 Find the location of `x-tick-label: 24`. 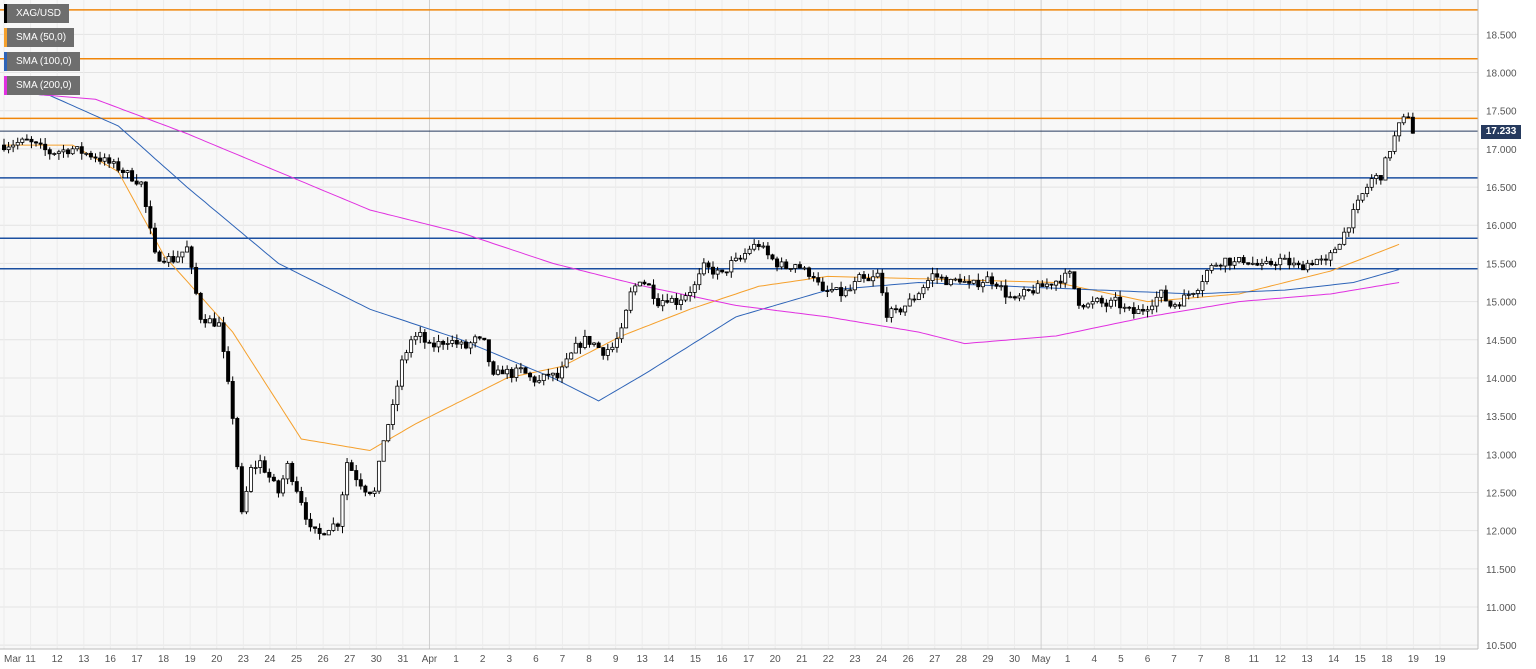

x-tick-label: 24 is located at coordinates (882, 659).